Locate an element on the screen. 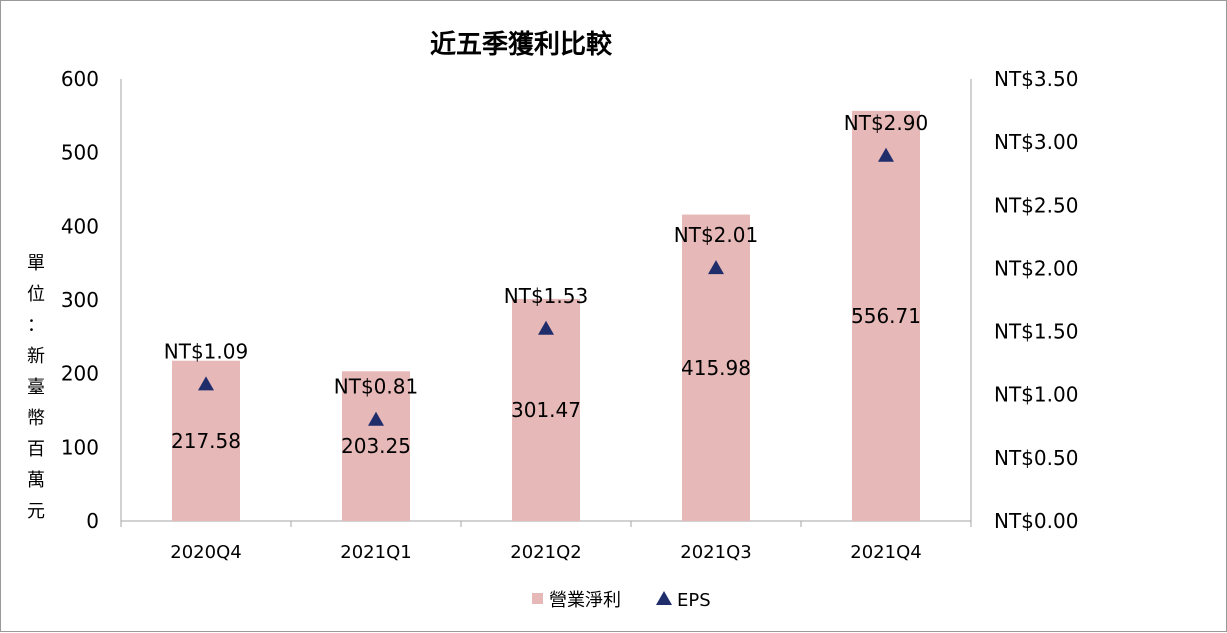 This screenshot has height=633, width=1227. eps-value-label: NT$1.53 is located at coordinates (546, 296).